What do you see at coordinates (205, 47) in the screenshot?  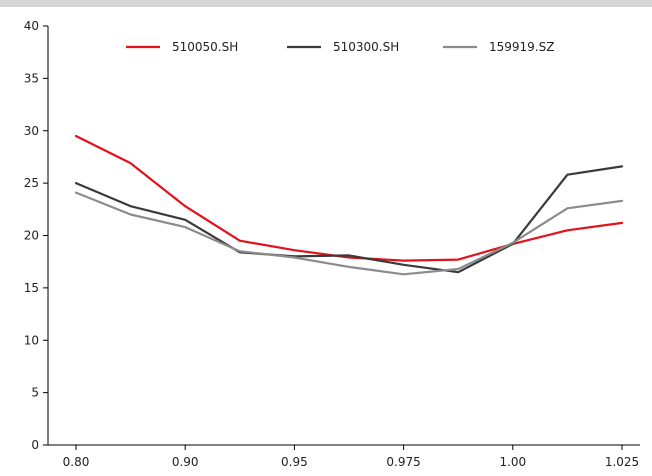 I see `legend-label: 510050.SH` at bounding box center [205, 47].